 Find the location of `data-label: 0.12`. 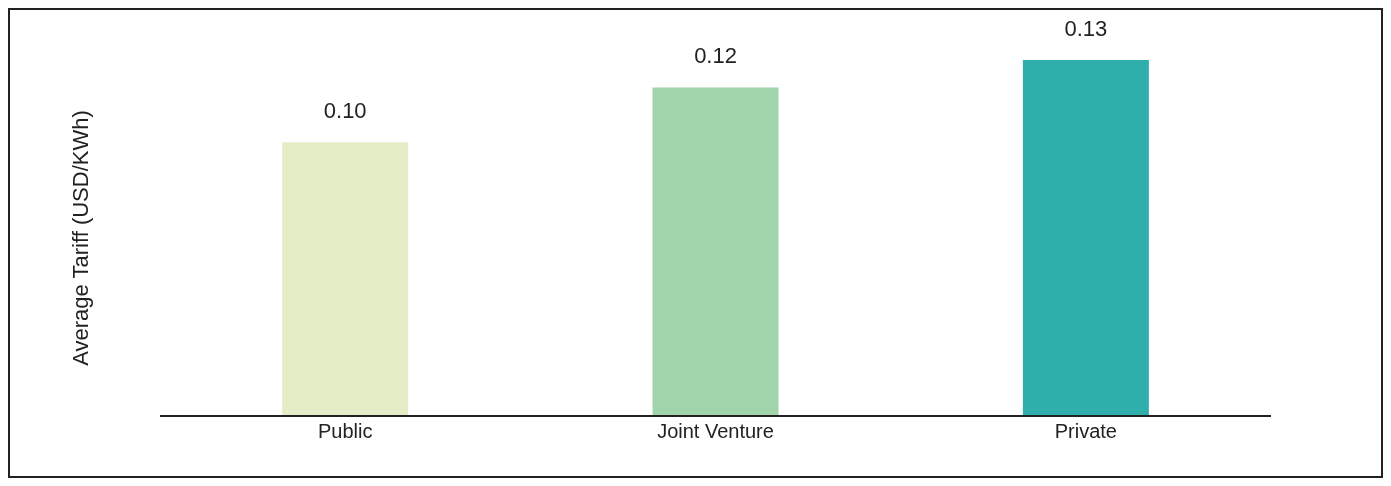

data-label: 0.12 is located at coordinates (715, 56).